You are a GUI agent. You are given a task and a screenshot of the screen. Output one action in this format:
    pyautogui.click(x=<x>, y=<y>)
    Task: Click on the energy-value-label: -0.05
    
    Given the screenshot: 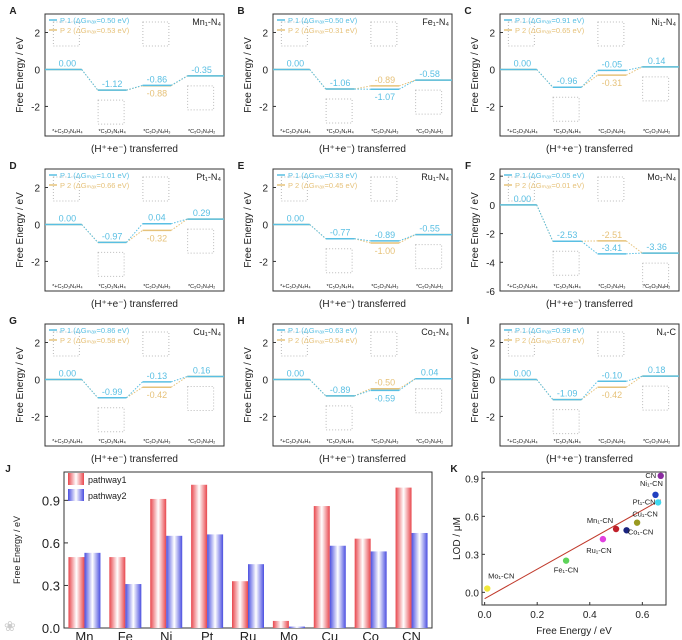 What is the action you would take?
    pyautogui.click(x=612, y=64)
    